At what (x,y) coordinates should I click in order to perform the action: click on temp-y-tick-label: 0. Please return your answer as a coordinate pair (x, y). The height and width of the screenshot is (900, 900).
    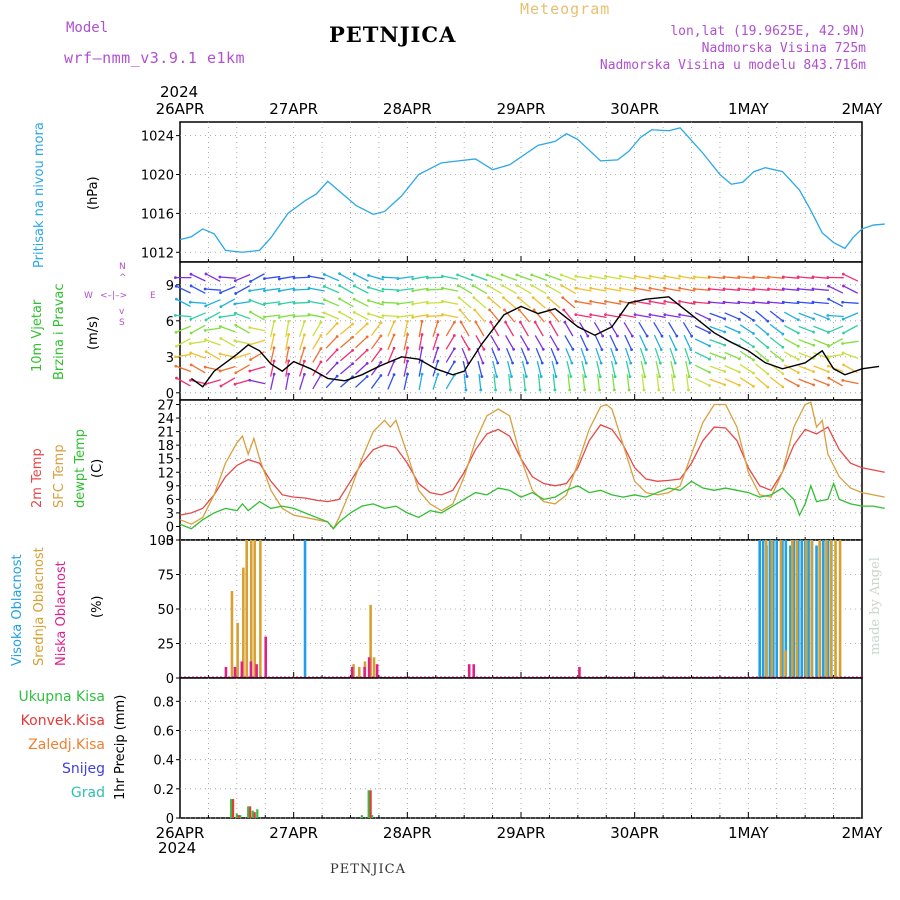
    Looking at the image, I should click on (170, 527).